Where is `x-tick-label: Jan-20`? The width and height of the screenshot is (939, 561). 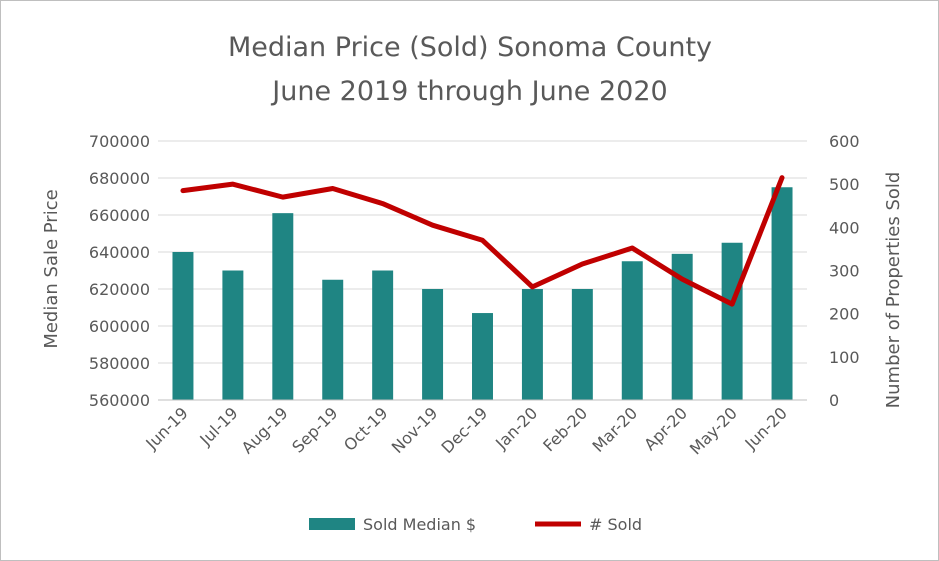 x-tick-label: Jan-20 is located at coordinates (516, 428).